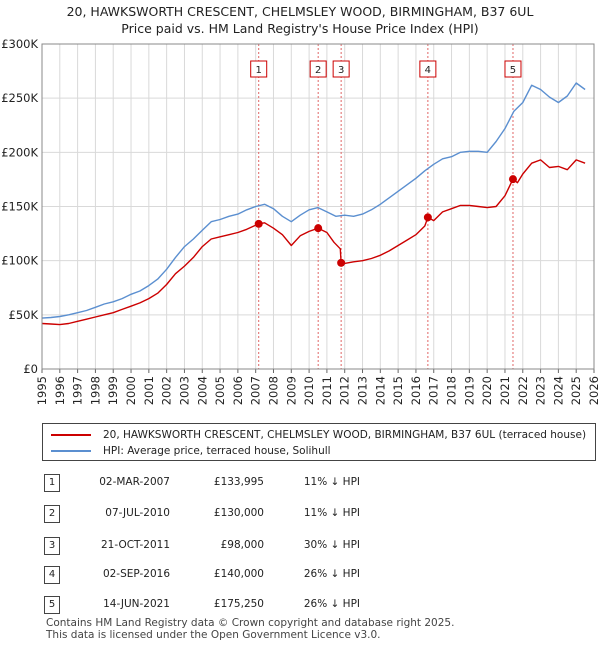 The width and height of the screenshot is (600, 650). What do you see at coordinates (207, 547) in the screenshot?
I see `transaction-row: 3 21-OCT-2011 £98,000 30% ↓ HPI` at bounding box center [207, 547].